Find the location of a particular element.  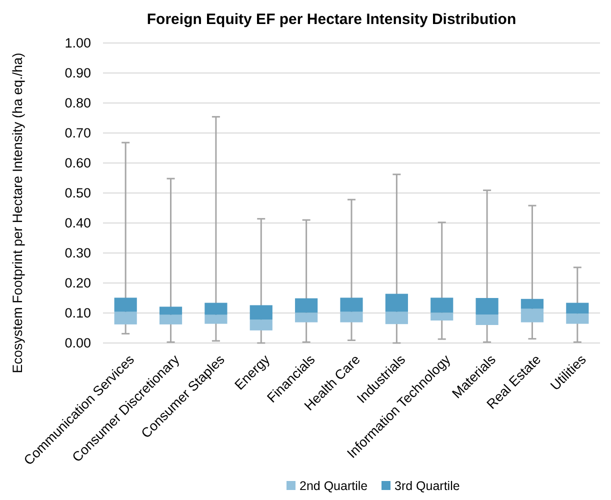

y-tick-label: 0.70 is located at coordinates (77, 133).